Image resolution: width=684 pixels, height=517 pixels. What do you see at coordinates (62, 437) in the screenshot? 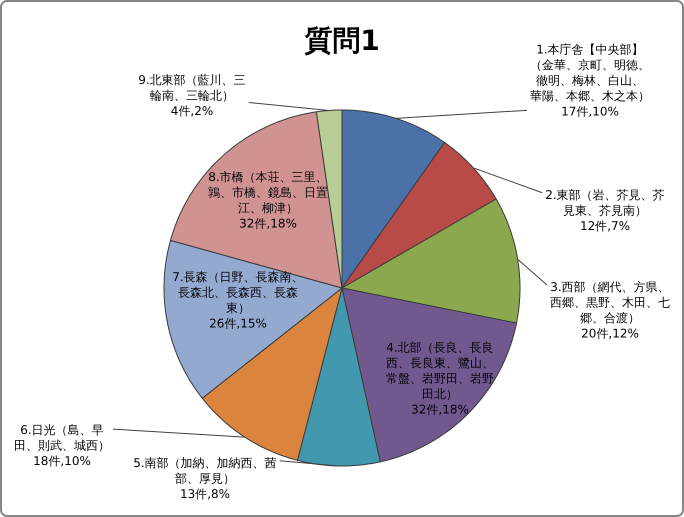
I see `slice-label: 6.日光（島、早田、則武、城西）` at bounding box center [62, 437].